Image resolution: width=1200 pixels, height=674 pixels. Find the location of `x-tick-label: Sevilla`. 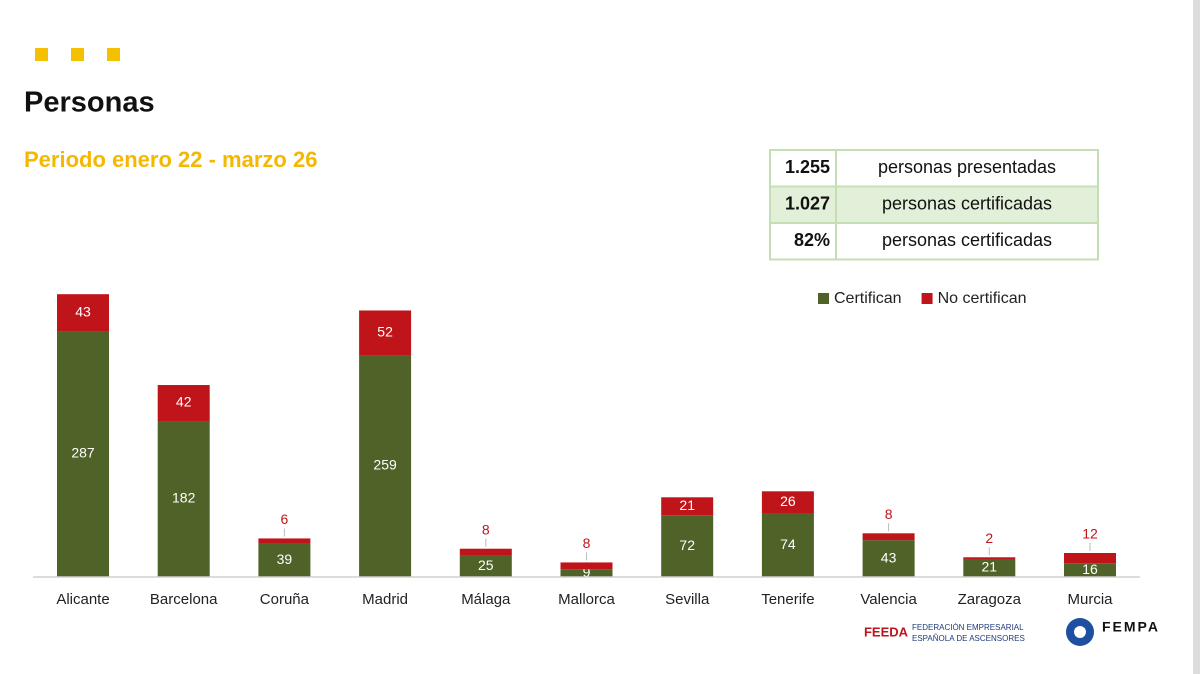

x-tick-label: Sevilla is located at coordinates (687, 599).